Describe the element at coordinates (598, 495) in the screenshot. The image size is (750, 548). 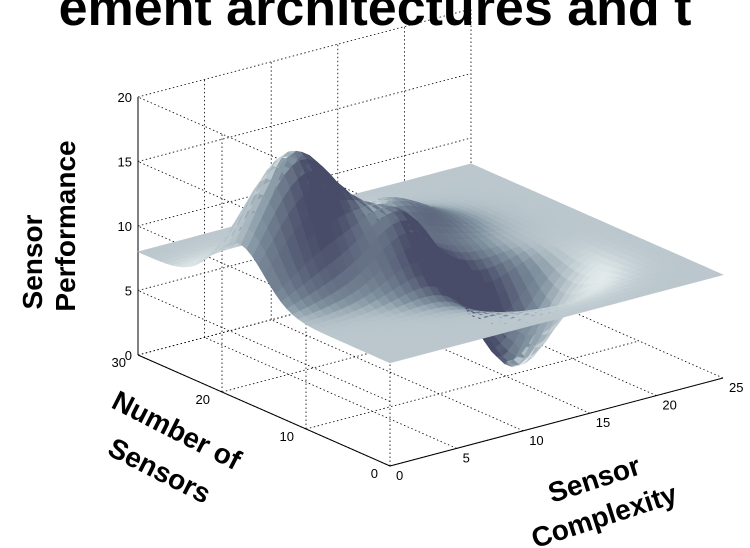
I see `x-axis-label-line1: SensorComplexity` at that location.